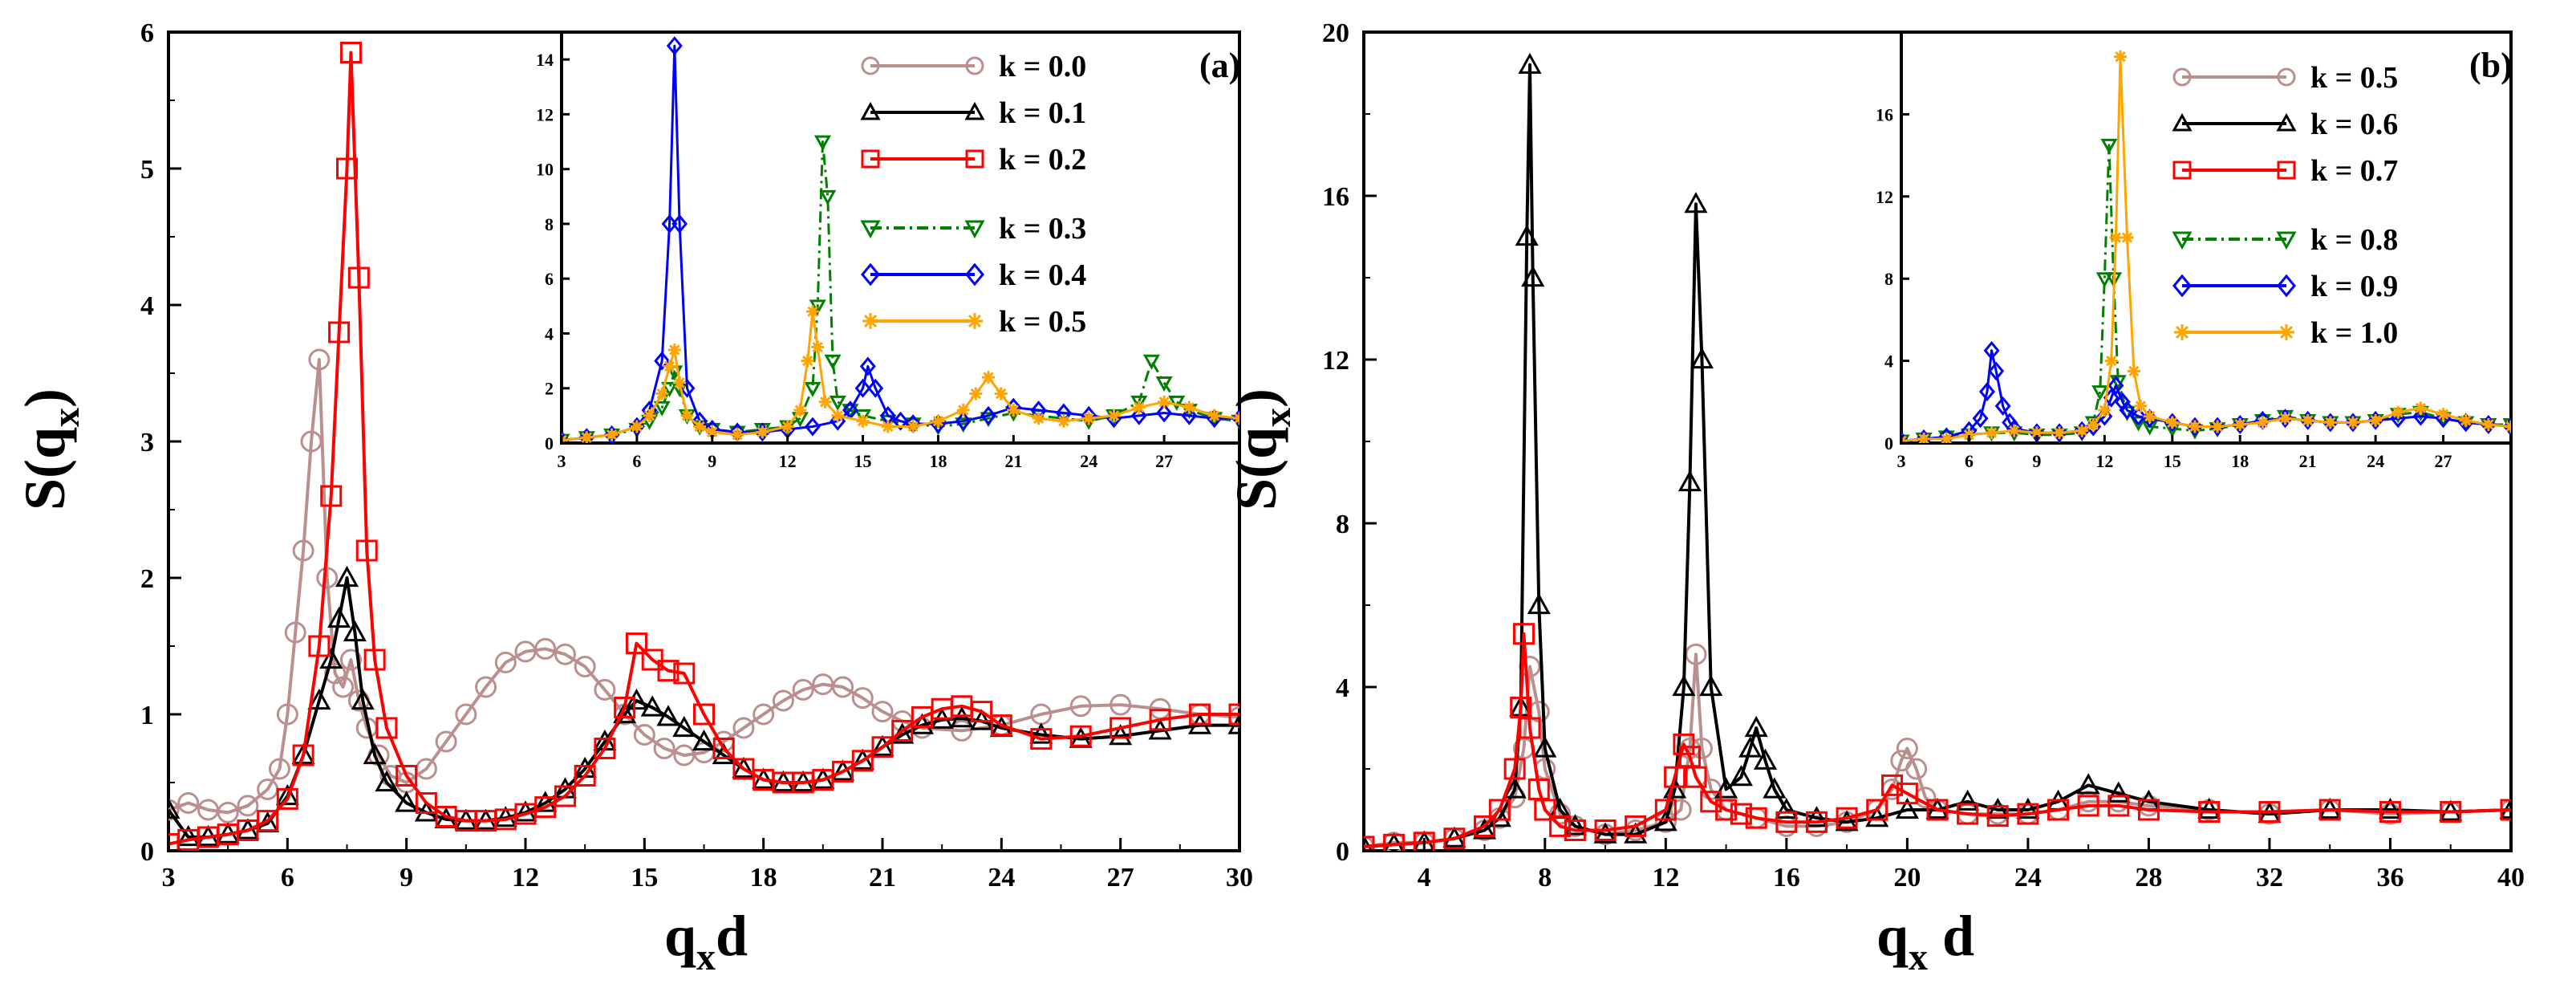  What do you see at coordinates (66, 417) in the screenshot?
I see `y-axis-label-sub: x` at bounding box center [66, 417].